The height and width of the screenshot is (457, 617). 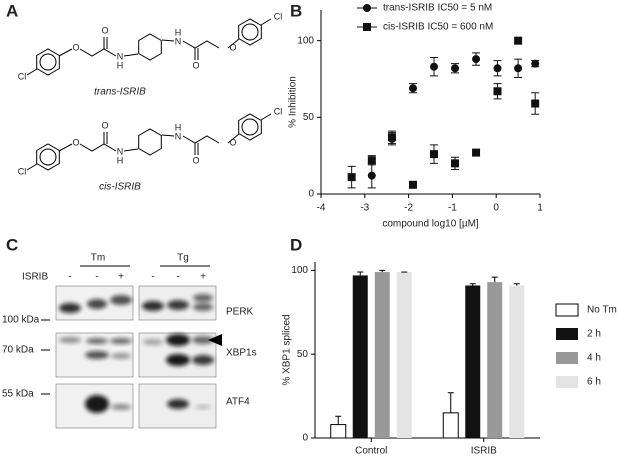 I want to click on x-tick-label: -3, so click(x=364, y=208).